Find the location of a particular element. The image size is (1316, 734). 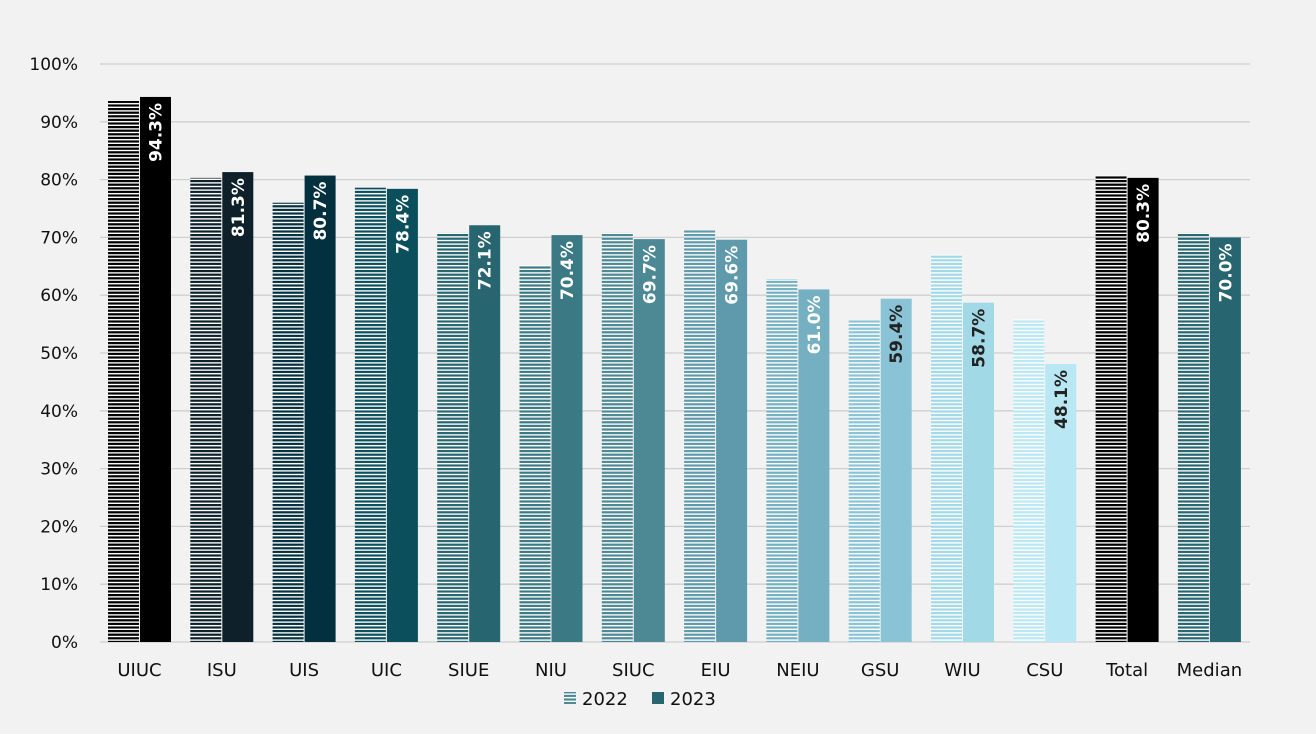

x-category-label: UIS is located at coordinates (304, 670).